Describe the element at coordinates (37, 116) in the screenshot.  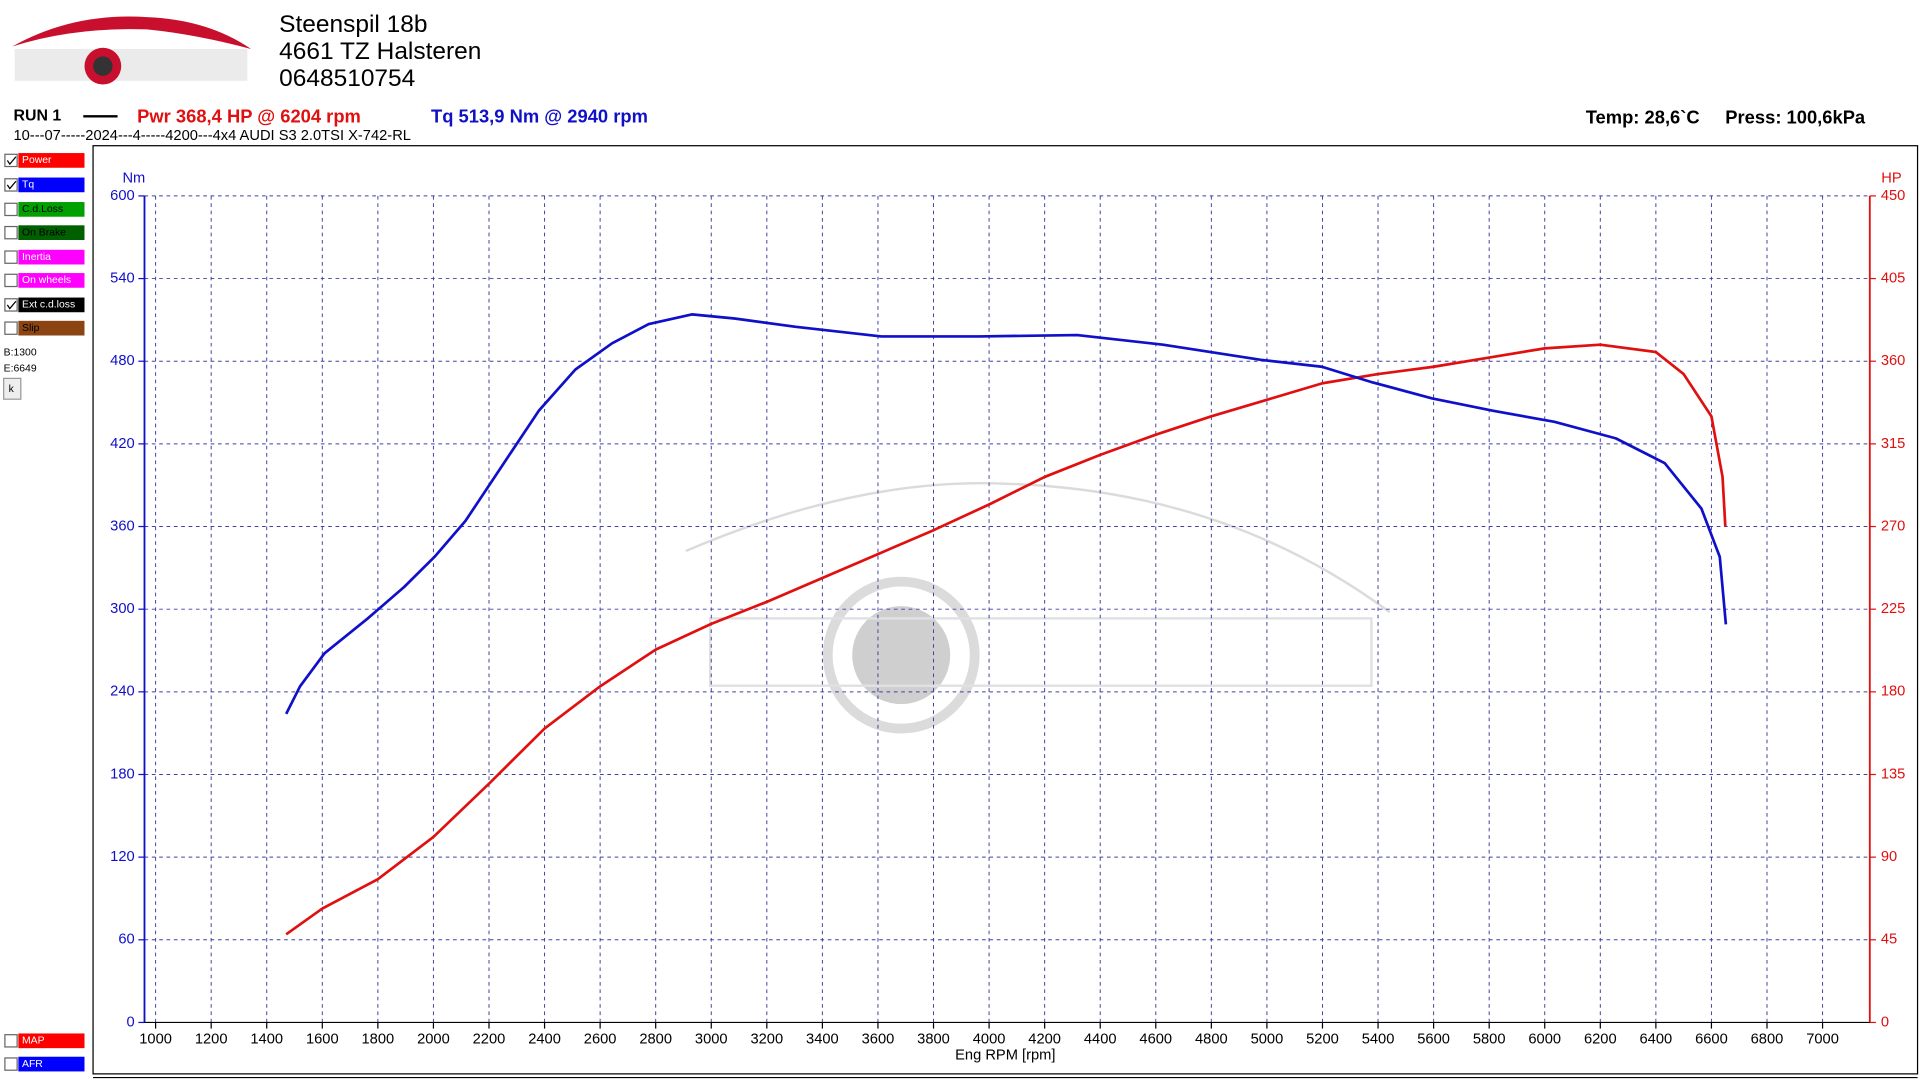
I see `run-label: RUN 1` at that location.